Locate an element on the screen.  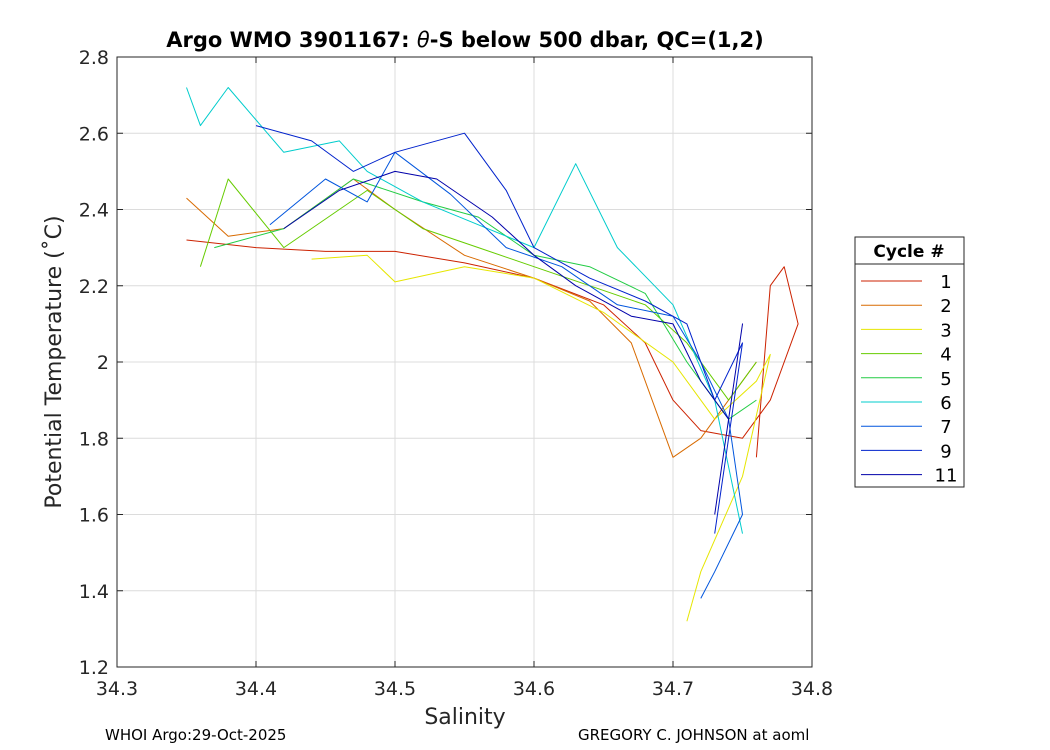
legend-box is located at coordinates (909, 362).